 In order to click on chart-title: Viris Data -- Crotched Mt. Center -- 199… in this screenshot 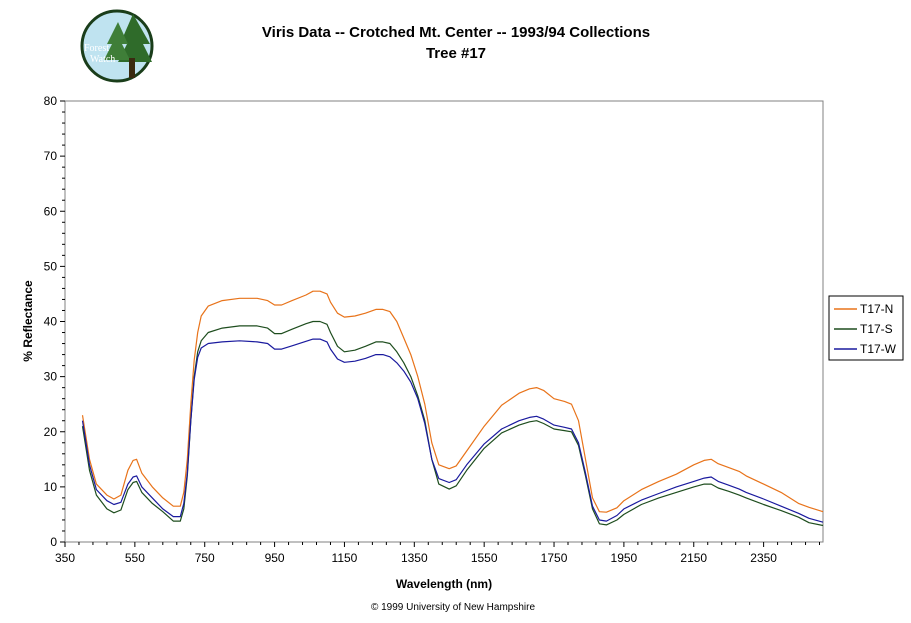, I will do `click(456, 32)`.